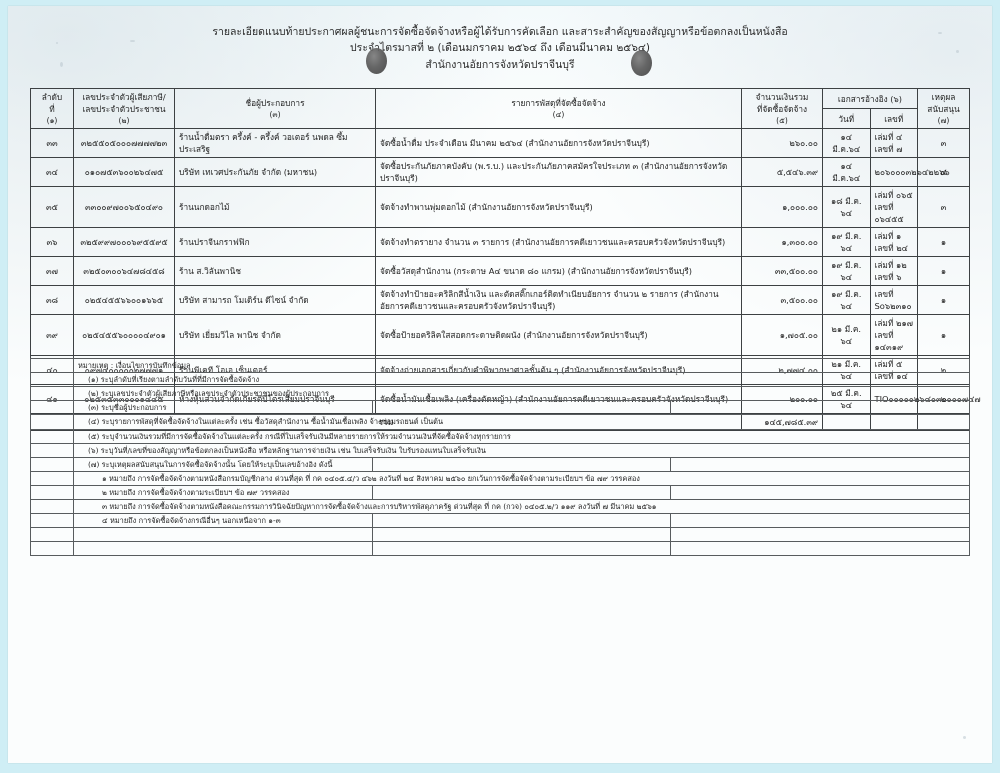 This screenshot has height=773, width=1000. What do you see at coordinates (124, 335) in the screenshot?
I see `cell-tax-id: ๐๒๕๔๕๕๖๐๐๐๐๔๙๐๑` at bounding box center [124, 335].